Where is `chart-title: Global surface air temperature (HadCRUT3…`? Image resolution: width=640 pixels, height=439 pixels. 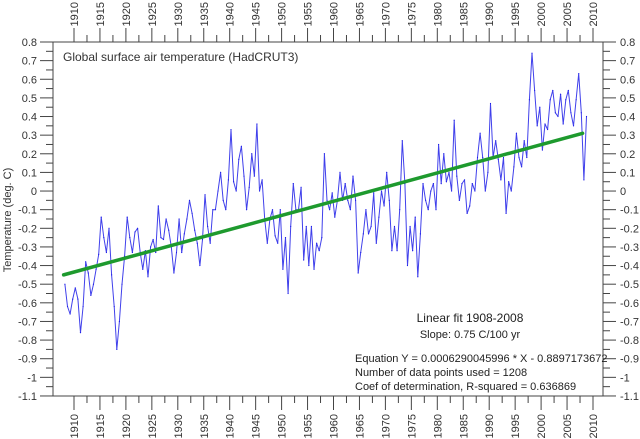 chart-title: Global surface air temperature (HadCRUT3… is located at coordinates (180, 57).